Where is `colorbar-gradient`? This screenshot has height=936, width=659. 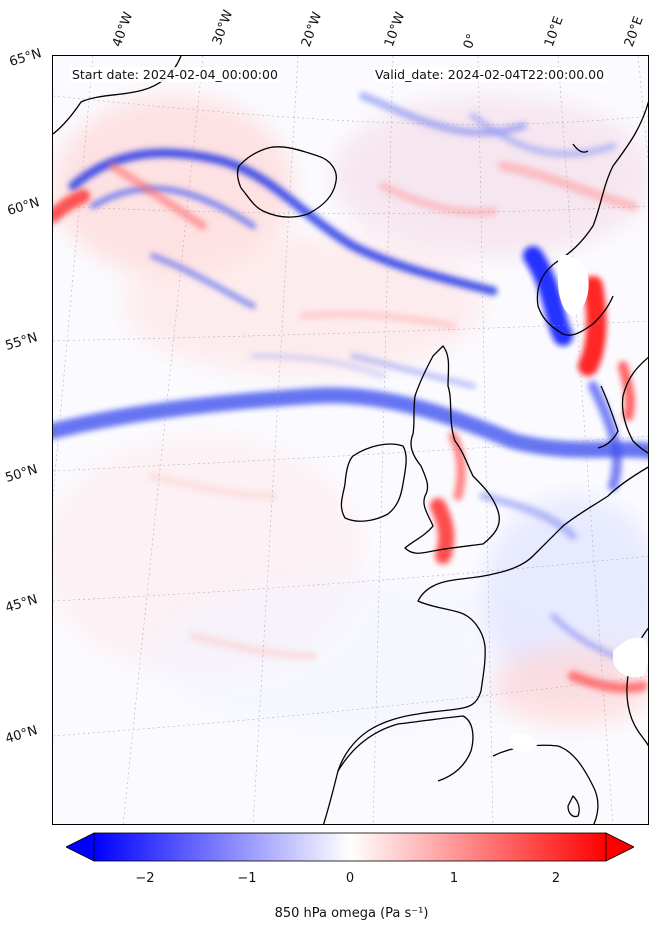
colorbar-gradient is located at coordinates (350, 847).